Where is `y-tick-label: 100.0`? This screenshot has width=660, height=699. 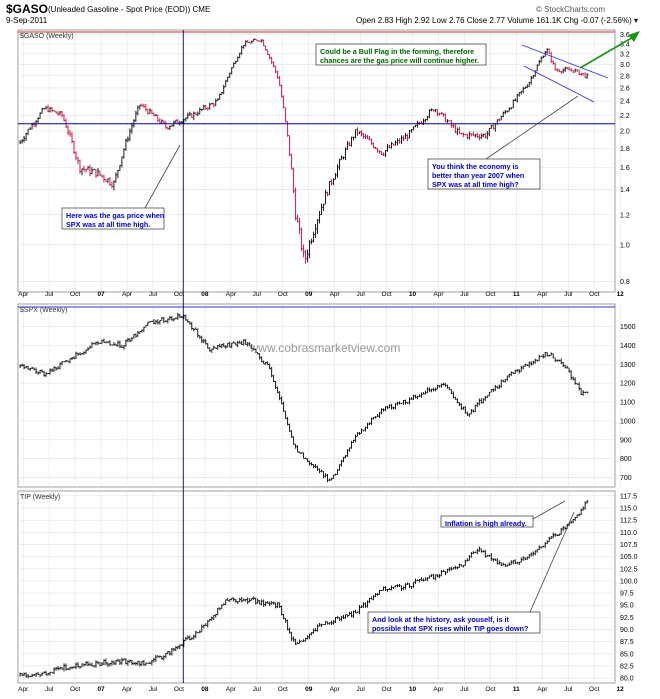
y-tick-label: 100.0 is located at coordinates (629, 581).